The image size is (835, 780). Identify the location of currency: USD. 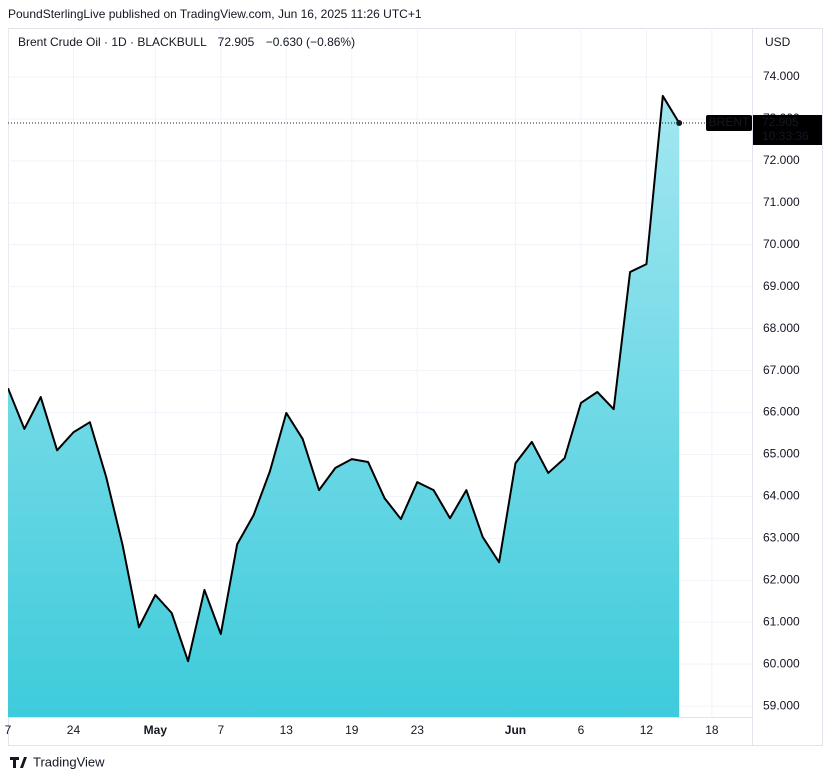
(778, 42).